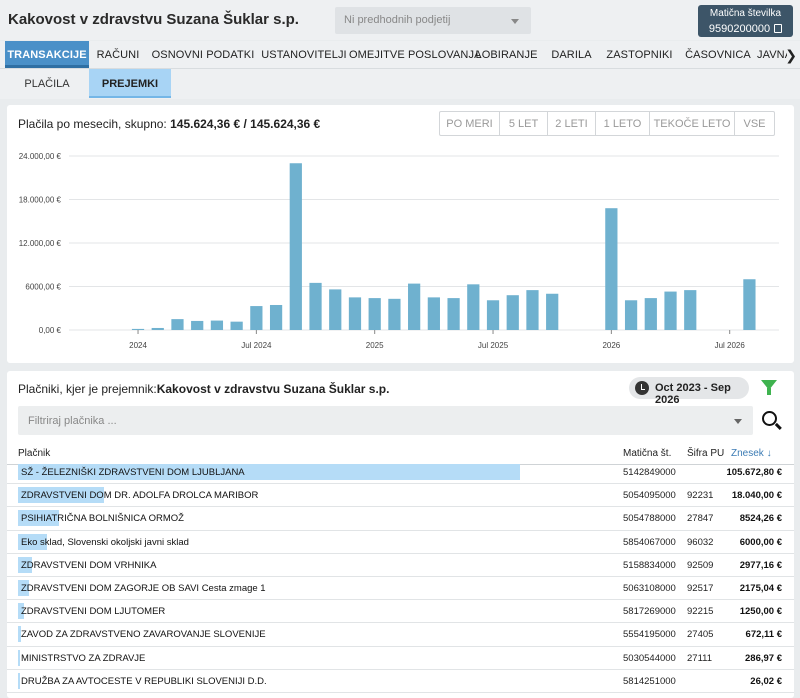  What do you see at coordinates (649, 519) in the screenshot?
I see `payer-registration: 5054788000` at bounding box center [649, 519].